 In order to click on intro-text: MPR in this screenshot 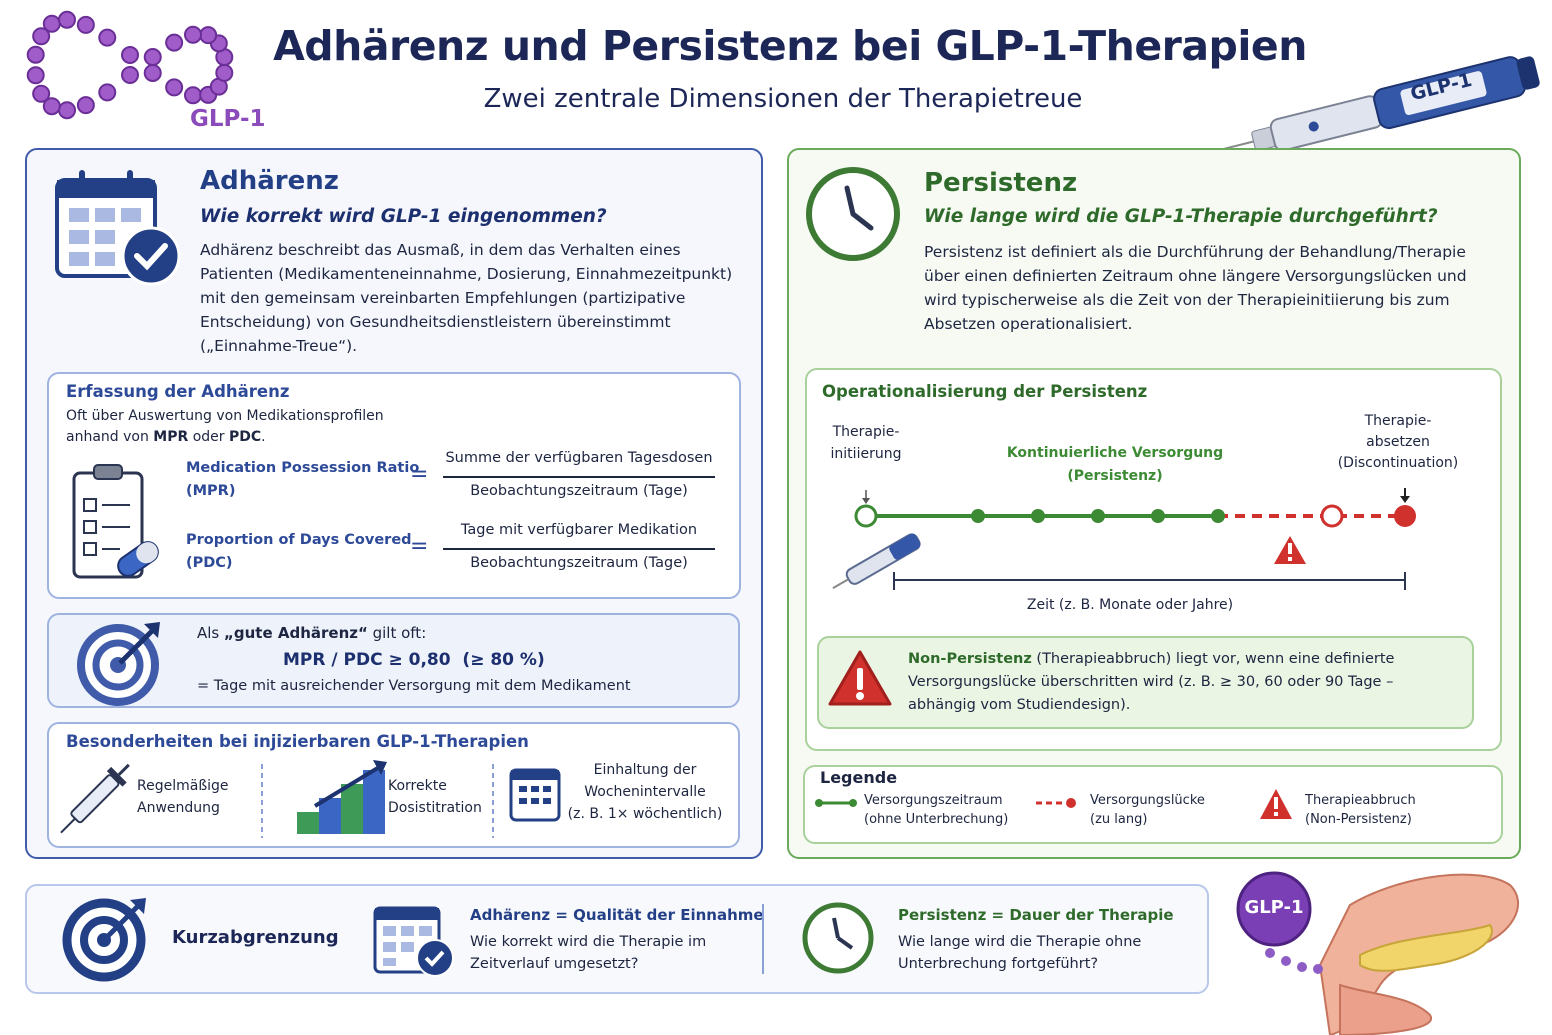, I will do `click(171, 437)`.